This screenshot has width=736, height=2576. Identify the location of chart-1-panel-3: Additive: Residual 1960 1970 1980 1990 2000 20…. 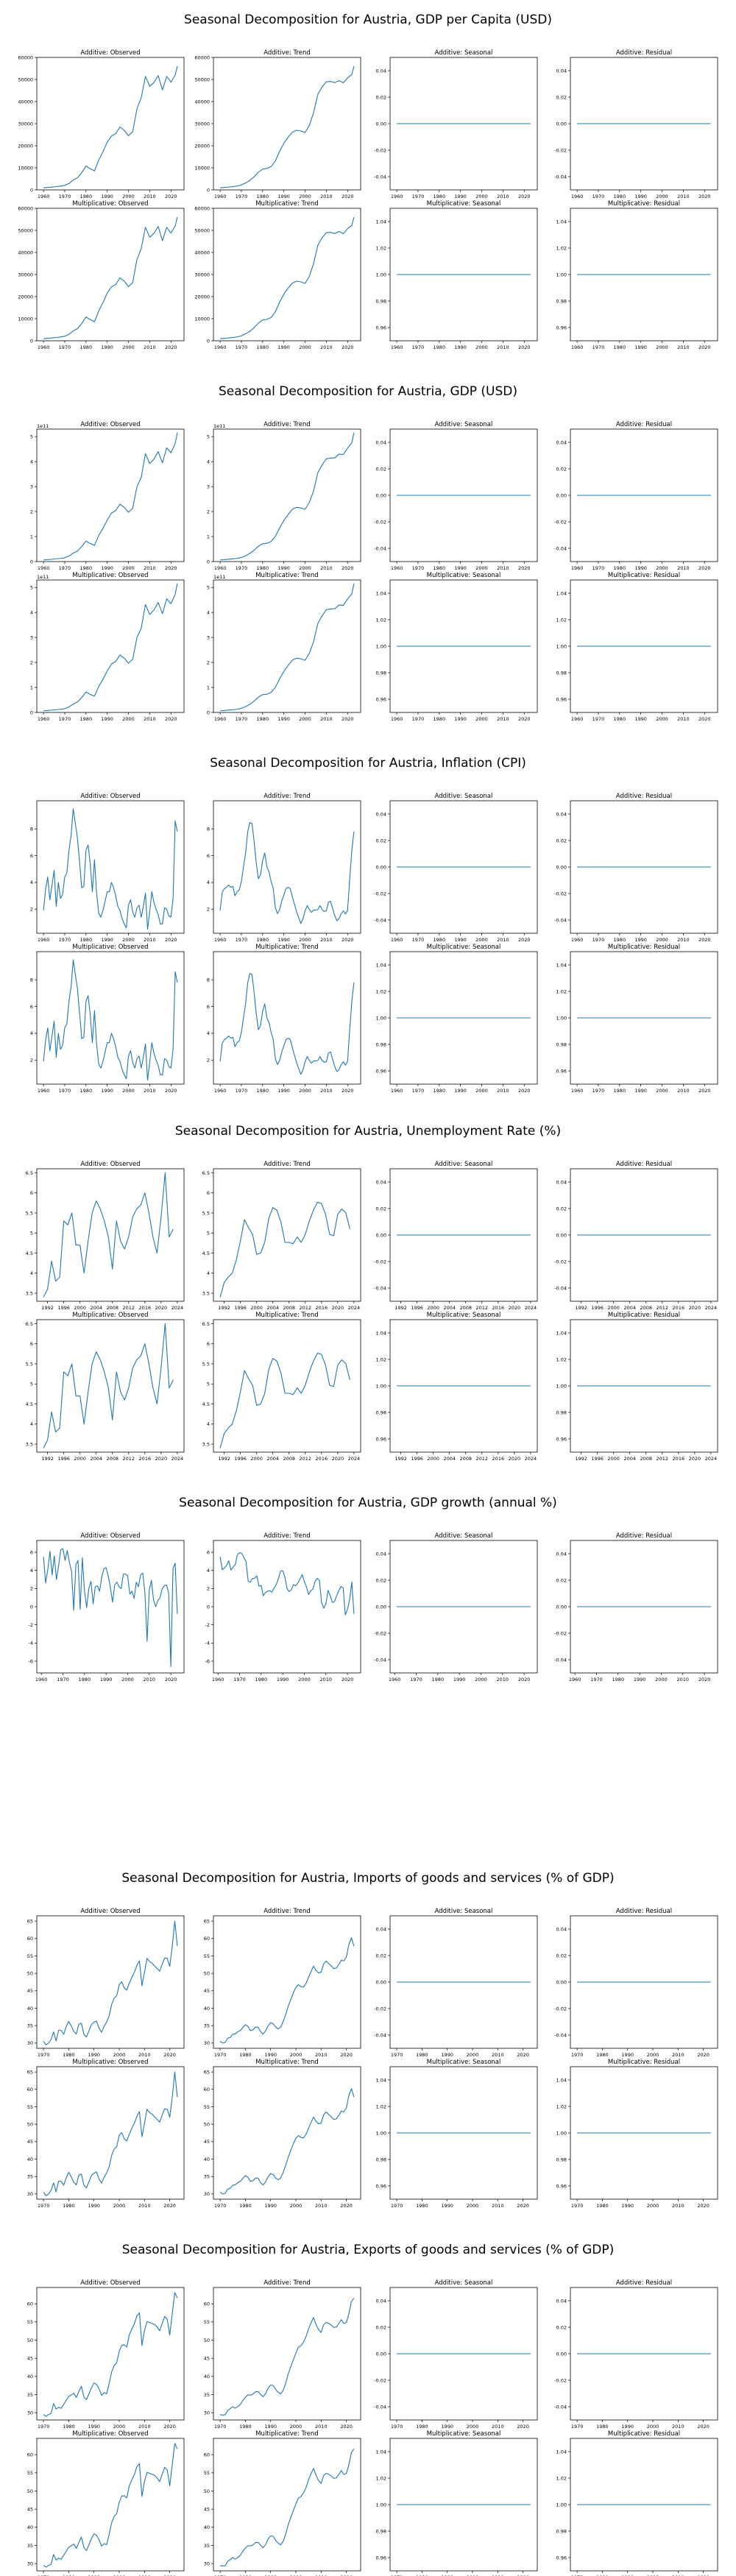
(636, 496).